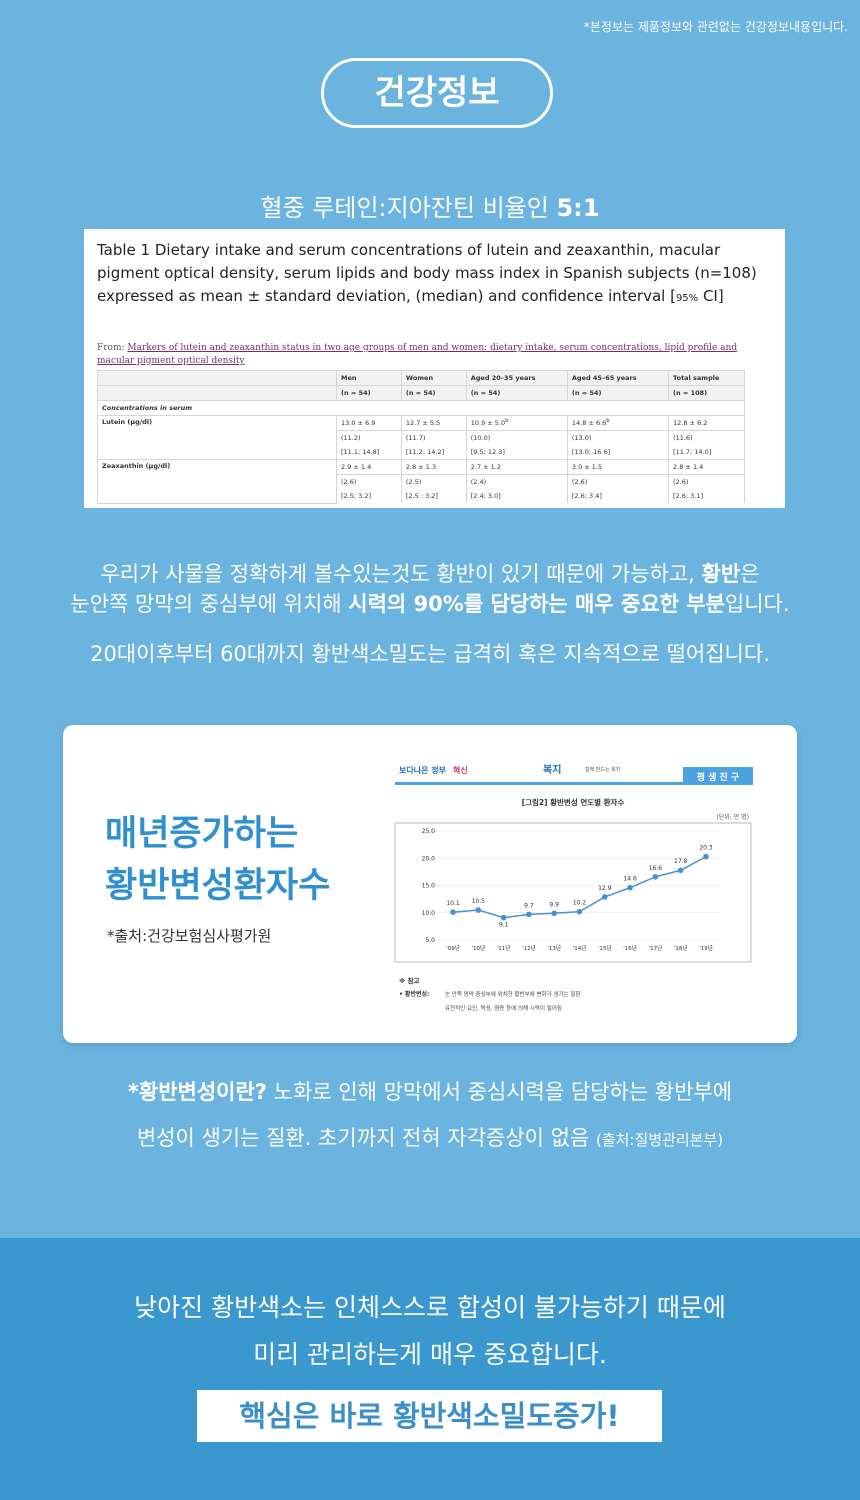  I want to click on cell-text: [2.5; 3.2], so click(356, 496).